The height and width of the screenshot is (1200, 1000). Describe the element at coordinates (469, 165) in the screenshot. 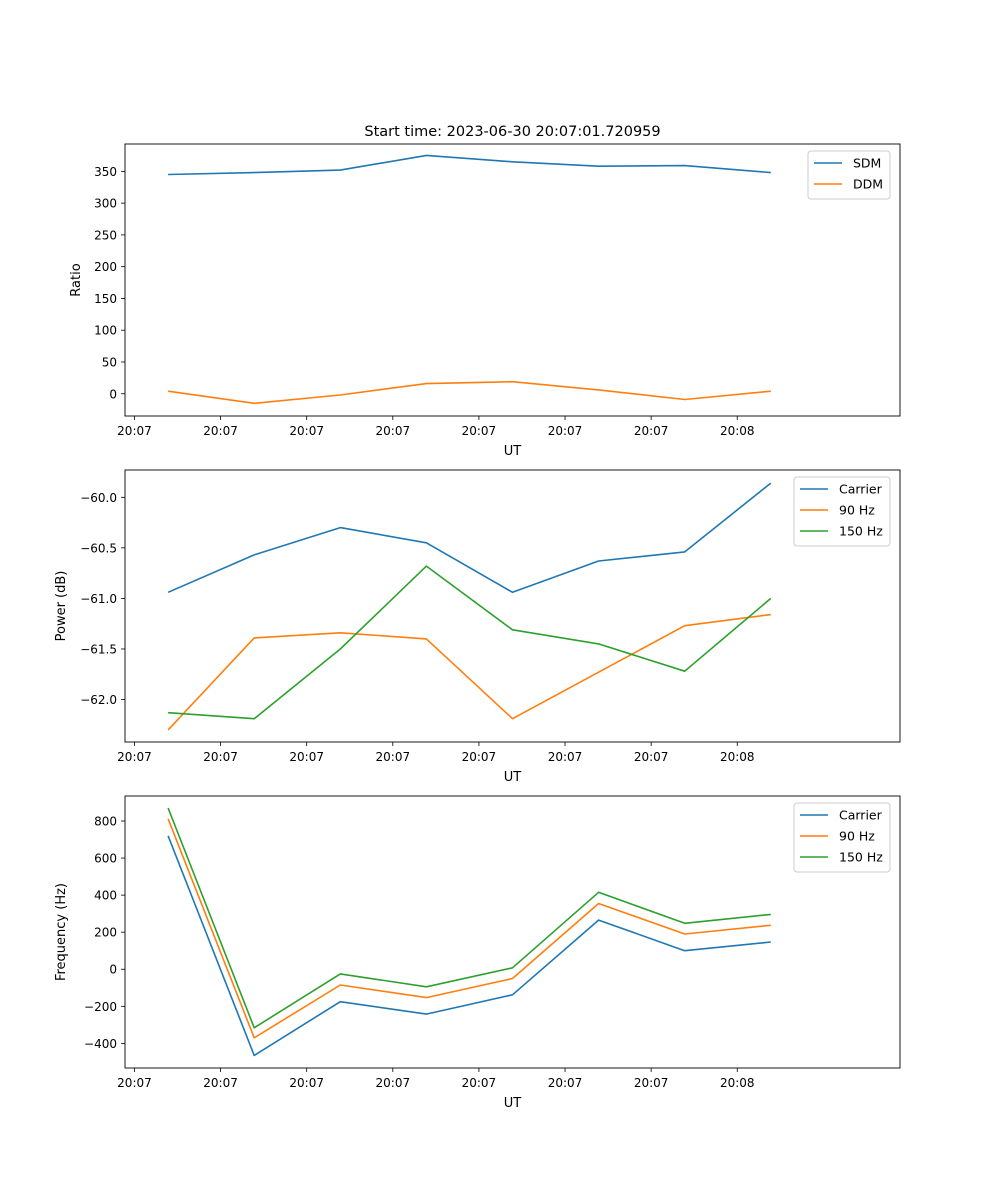

I see `series-line-sdm` at that location.